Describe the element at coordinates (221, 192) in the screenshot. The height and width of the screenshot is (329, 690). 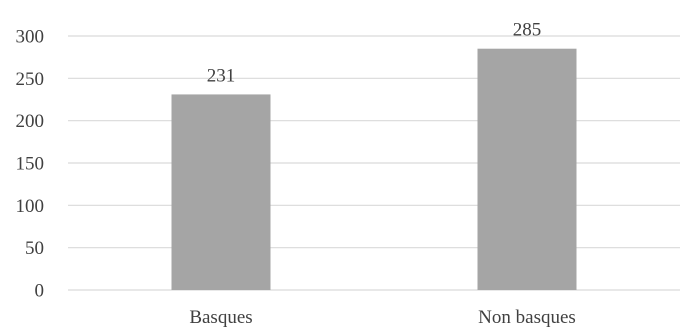
I see `bar-basques` at that location.